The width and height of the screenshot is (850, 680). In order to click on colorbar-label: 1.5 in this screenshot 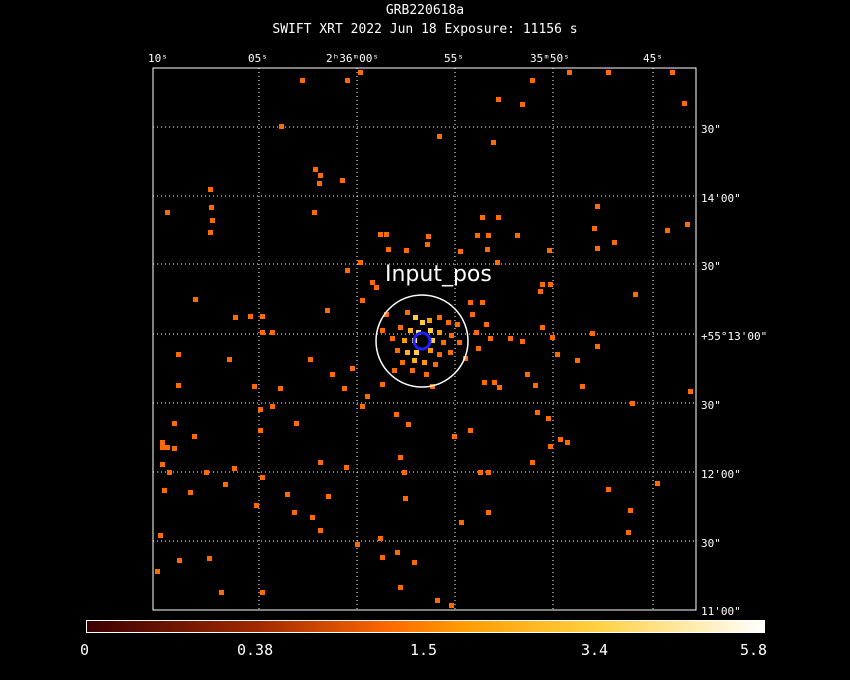, I will do `click(424, 650)`.